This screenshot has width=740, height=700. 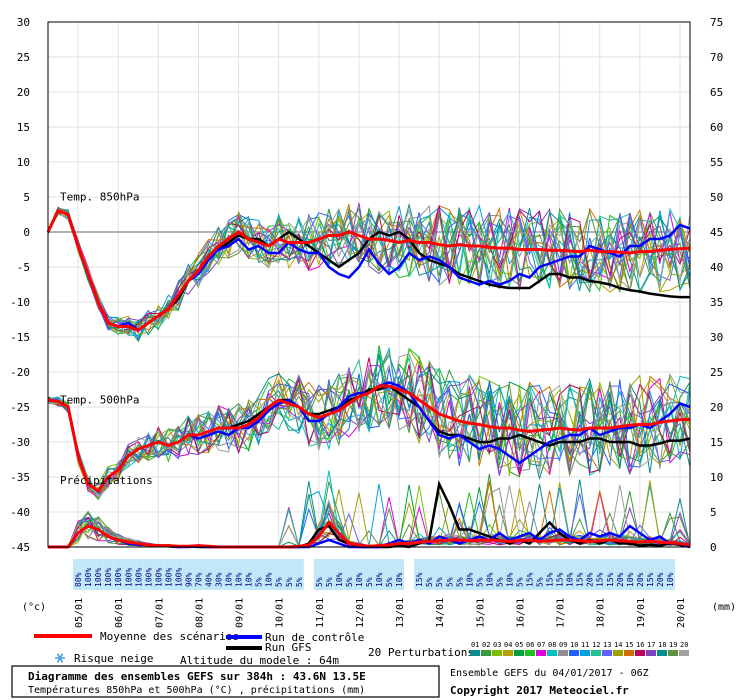 I want to click on left-tick-label: -15, so click(x=20, y=337).